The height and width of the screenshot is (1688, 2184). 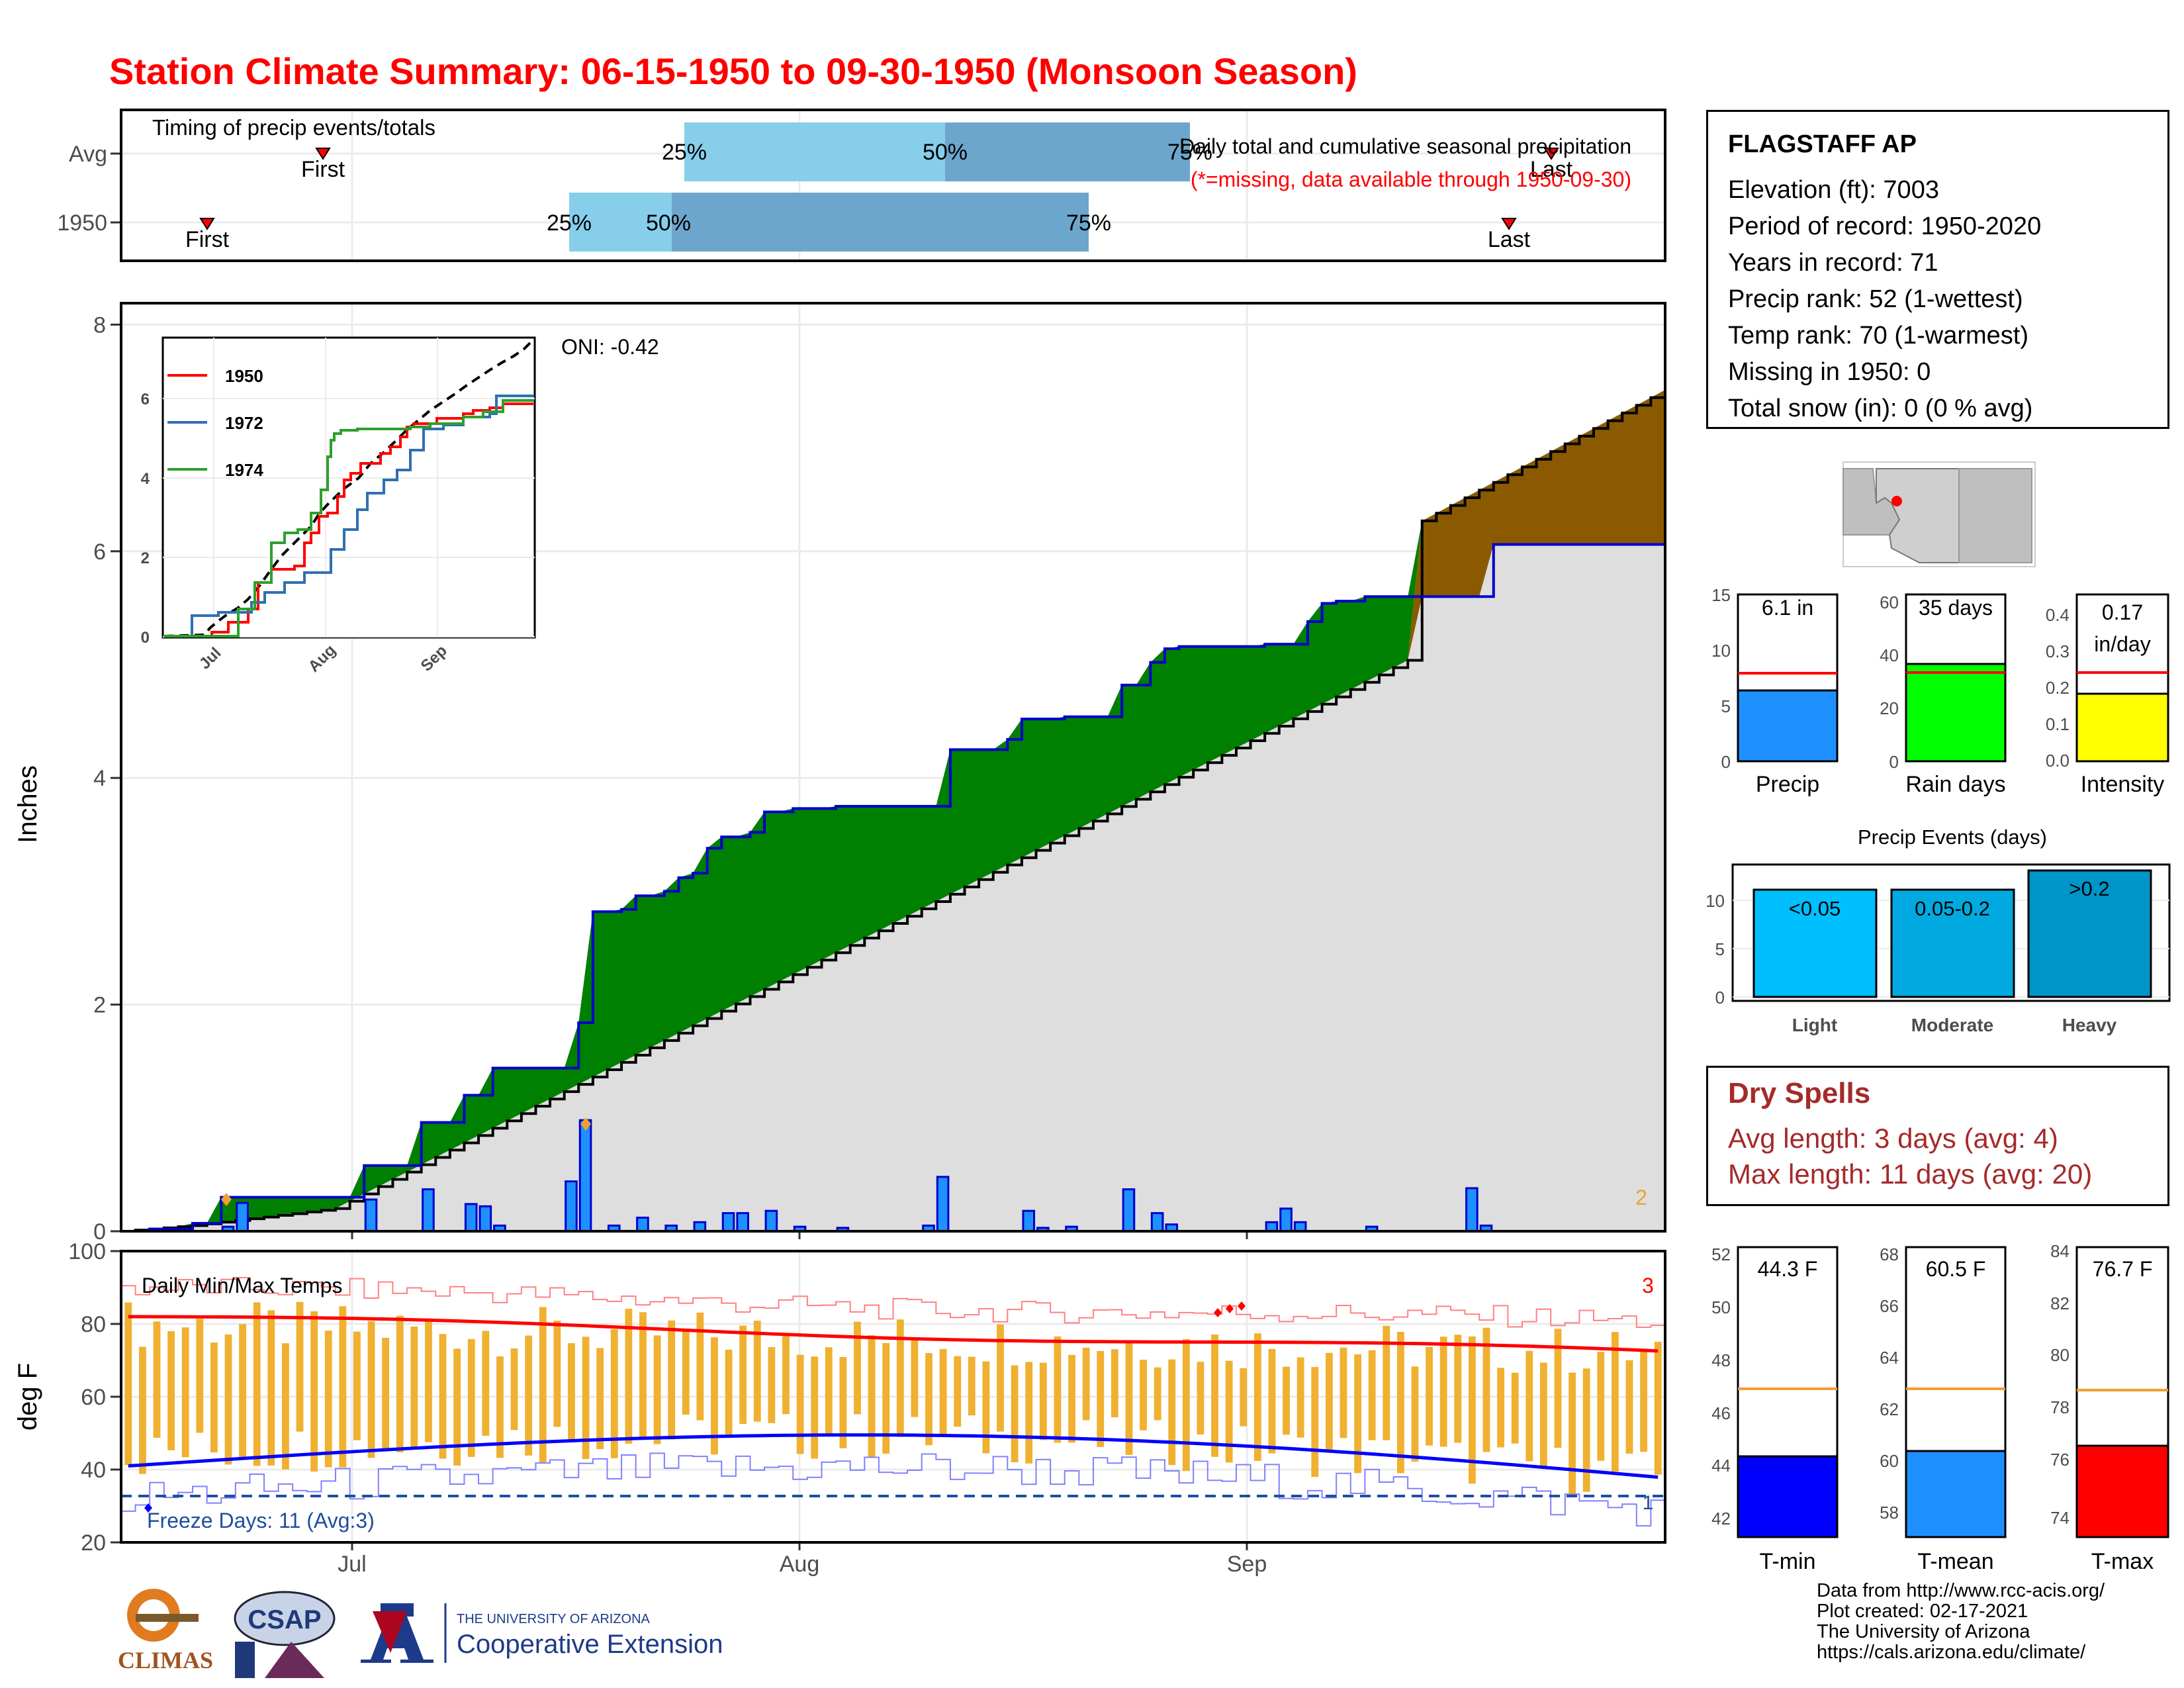 I want to click on intensity-unit: in/day, so click(x=2122, y=644).